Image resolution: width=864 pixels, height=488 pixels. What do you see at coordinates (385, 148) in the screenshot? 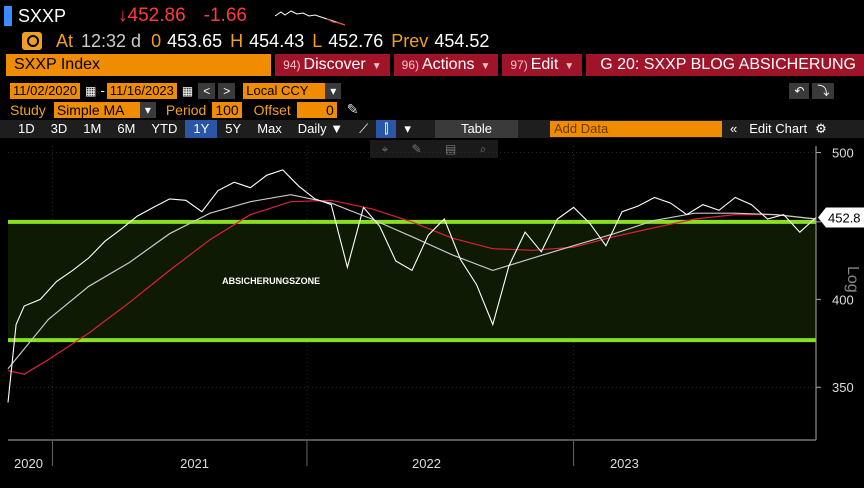
I see `crosshair-icon: ⌖` at bounding box center [385, 148].